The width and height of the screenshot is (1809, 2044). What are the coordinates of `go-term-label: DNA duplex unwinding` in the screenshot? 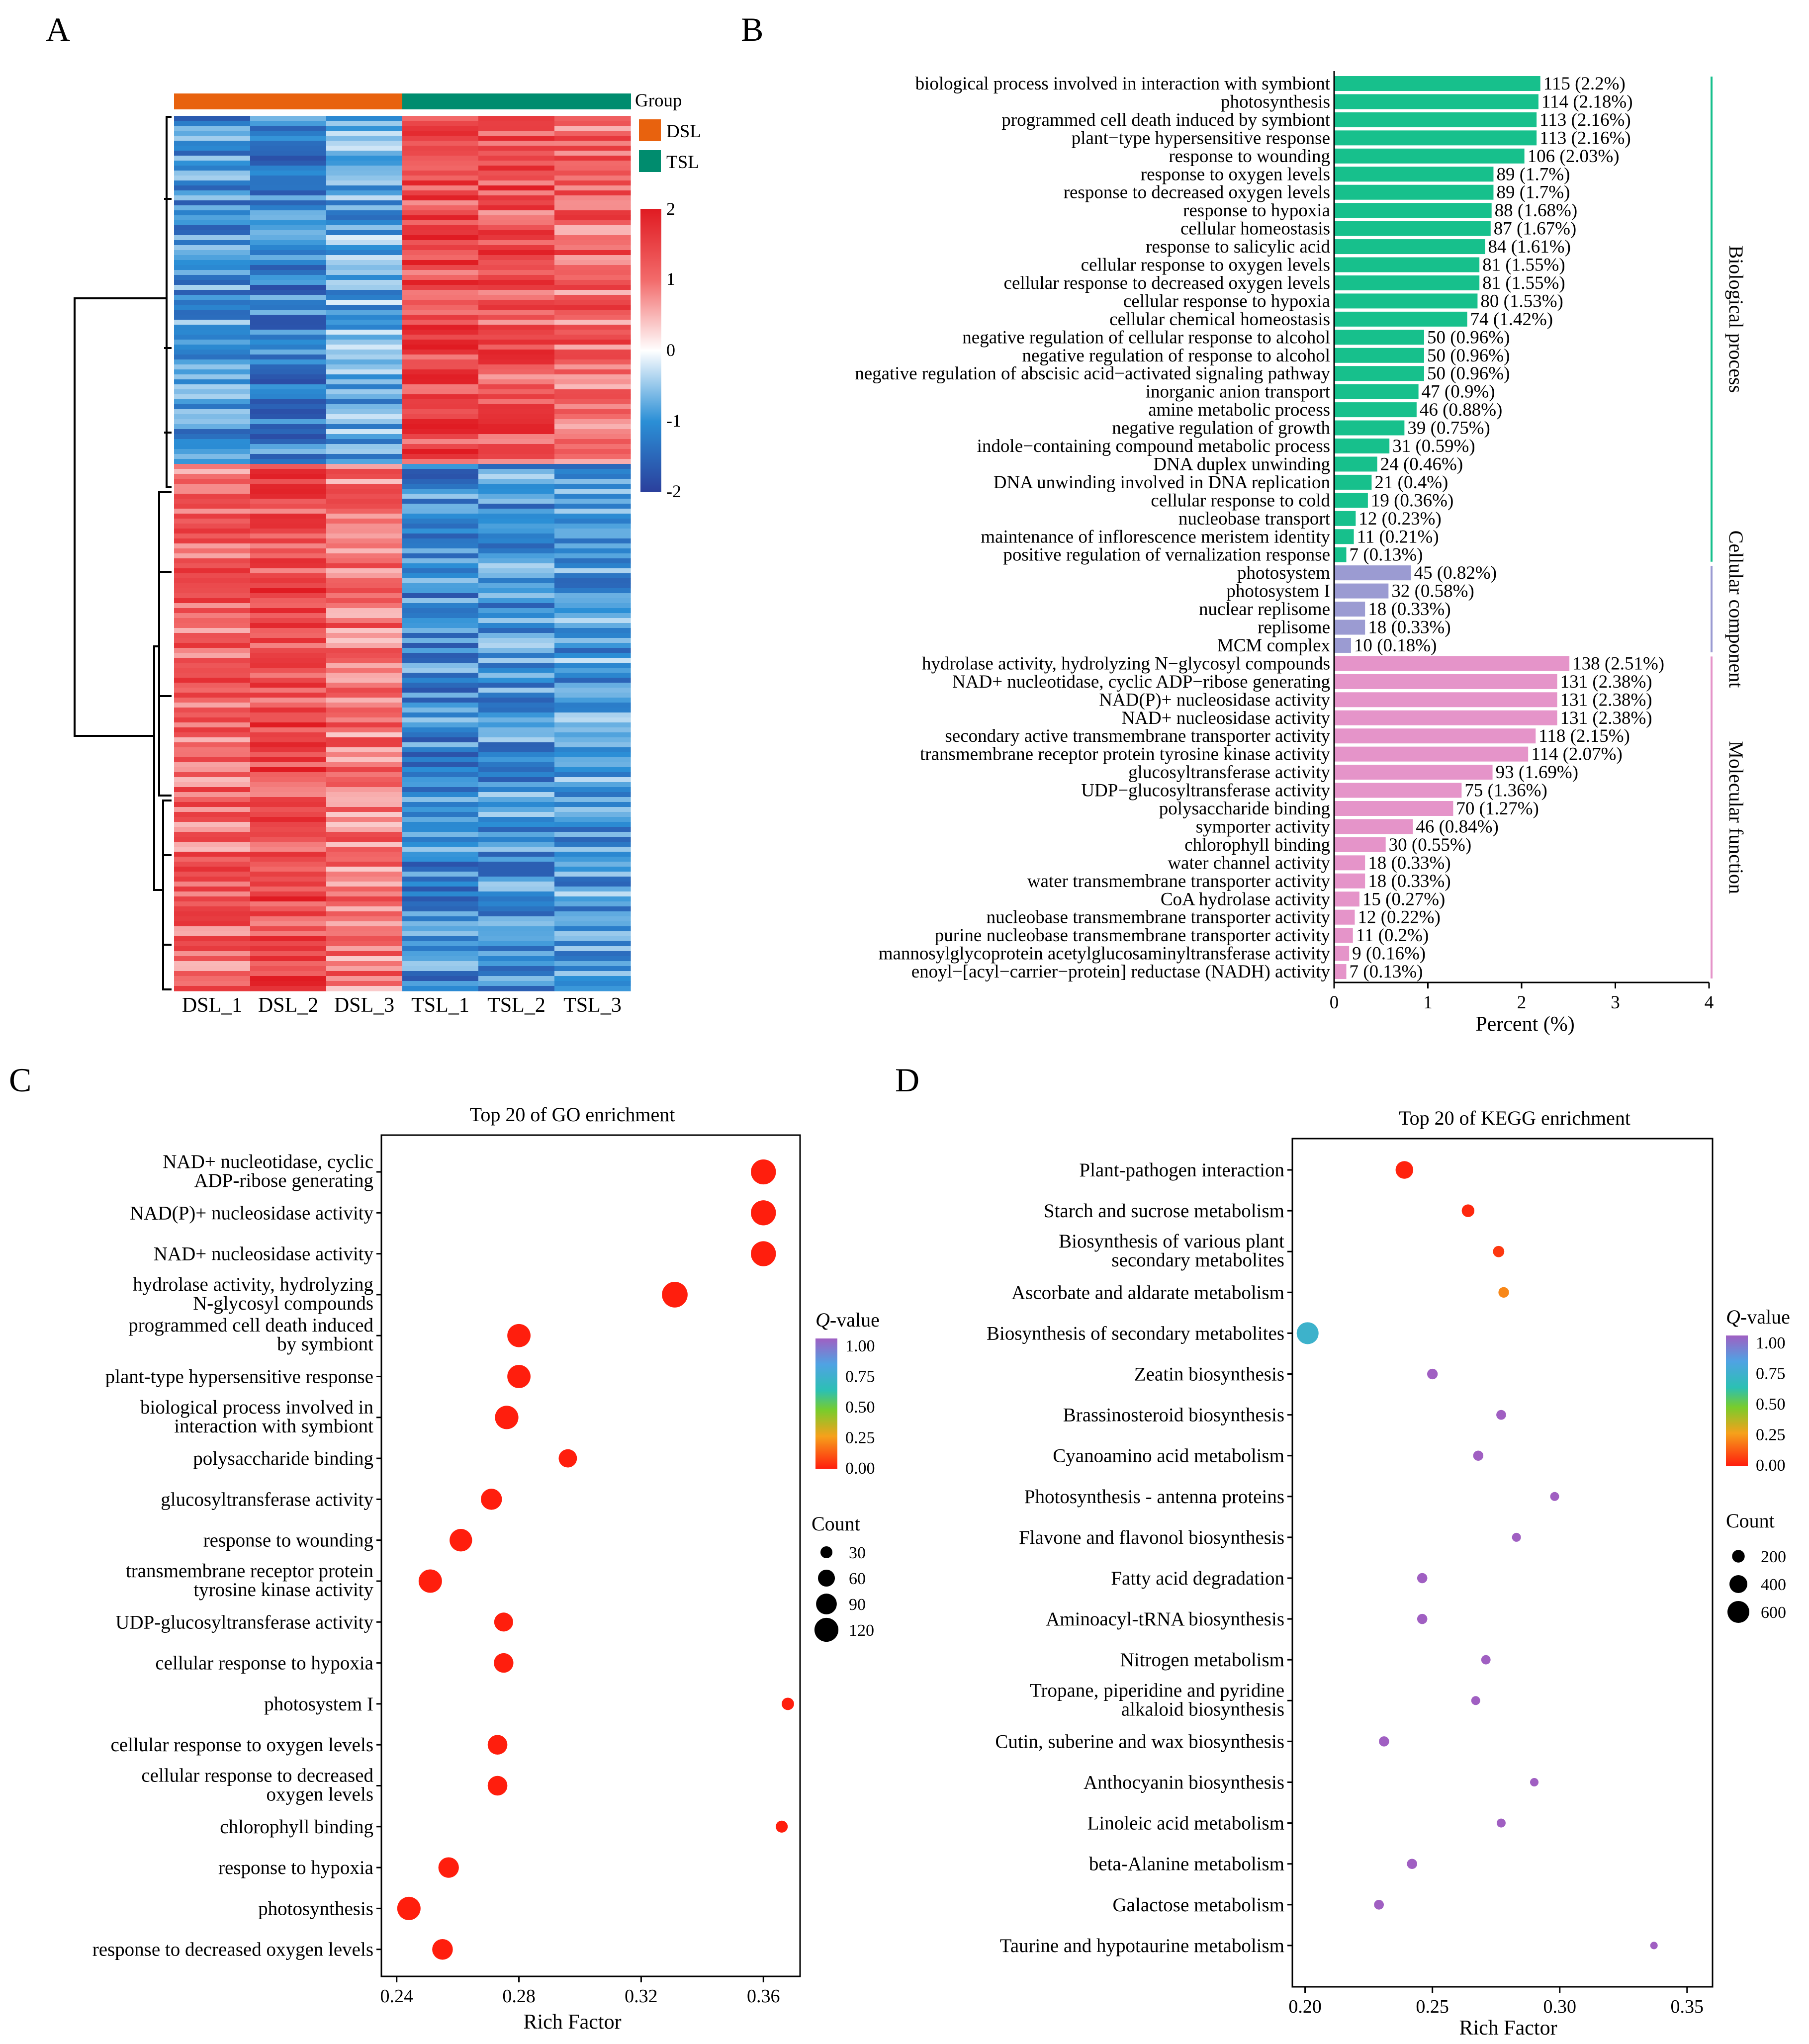 It's located at (1241, 464).